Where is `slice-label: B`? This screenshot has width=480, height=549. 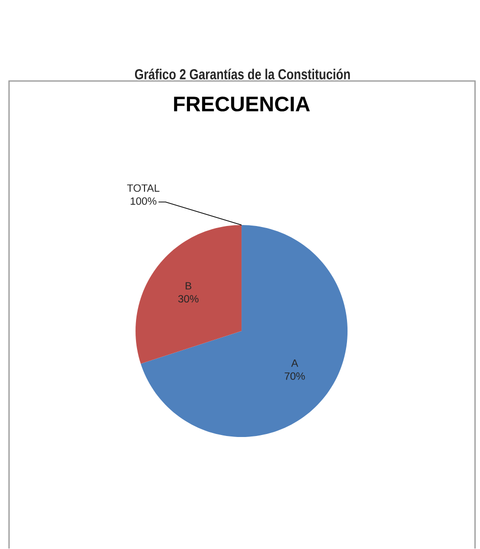 slice-label: B is located at coordinates (189, 286).